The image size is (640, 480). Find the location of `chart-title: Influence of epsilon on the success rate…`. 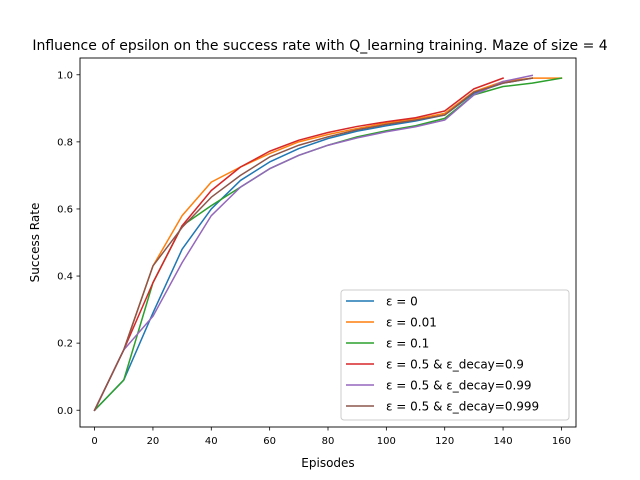

chart-title: Influence of epsilon on the success rate… is located at coordinates (319, 46).